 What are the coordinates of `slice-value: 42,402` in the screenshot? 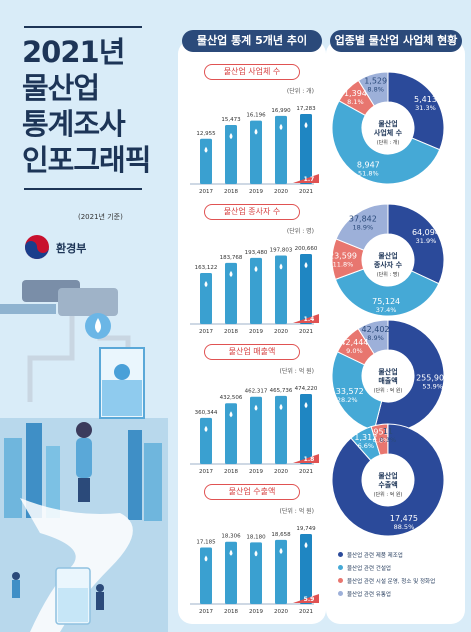 It's located at (376, 329).